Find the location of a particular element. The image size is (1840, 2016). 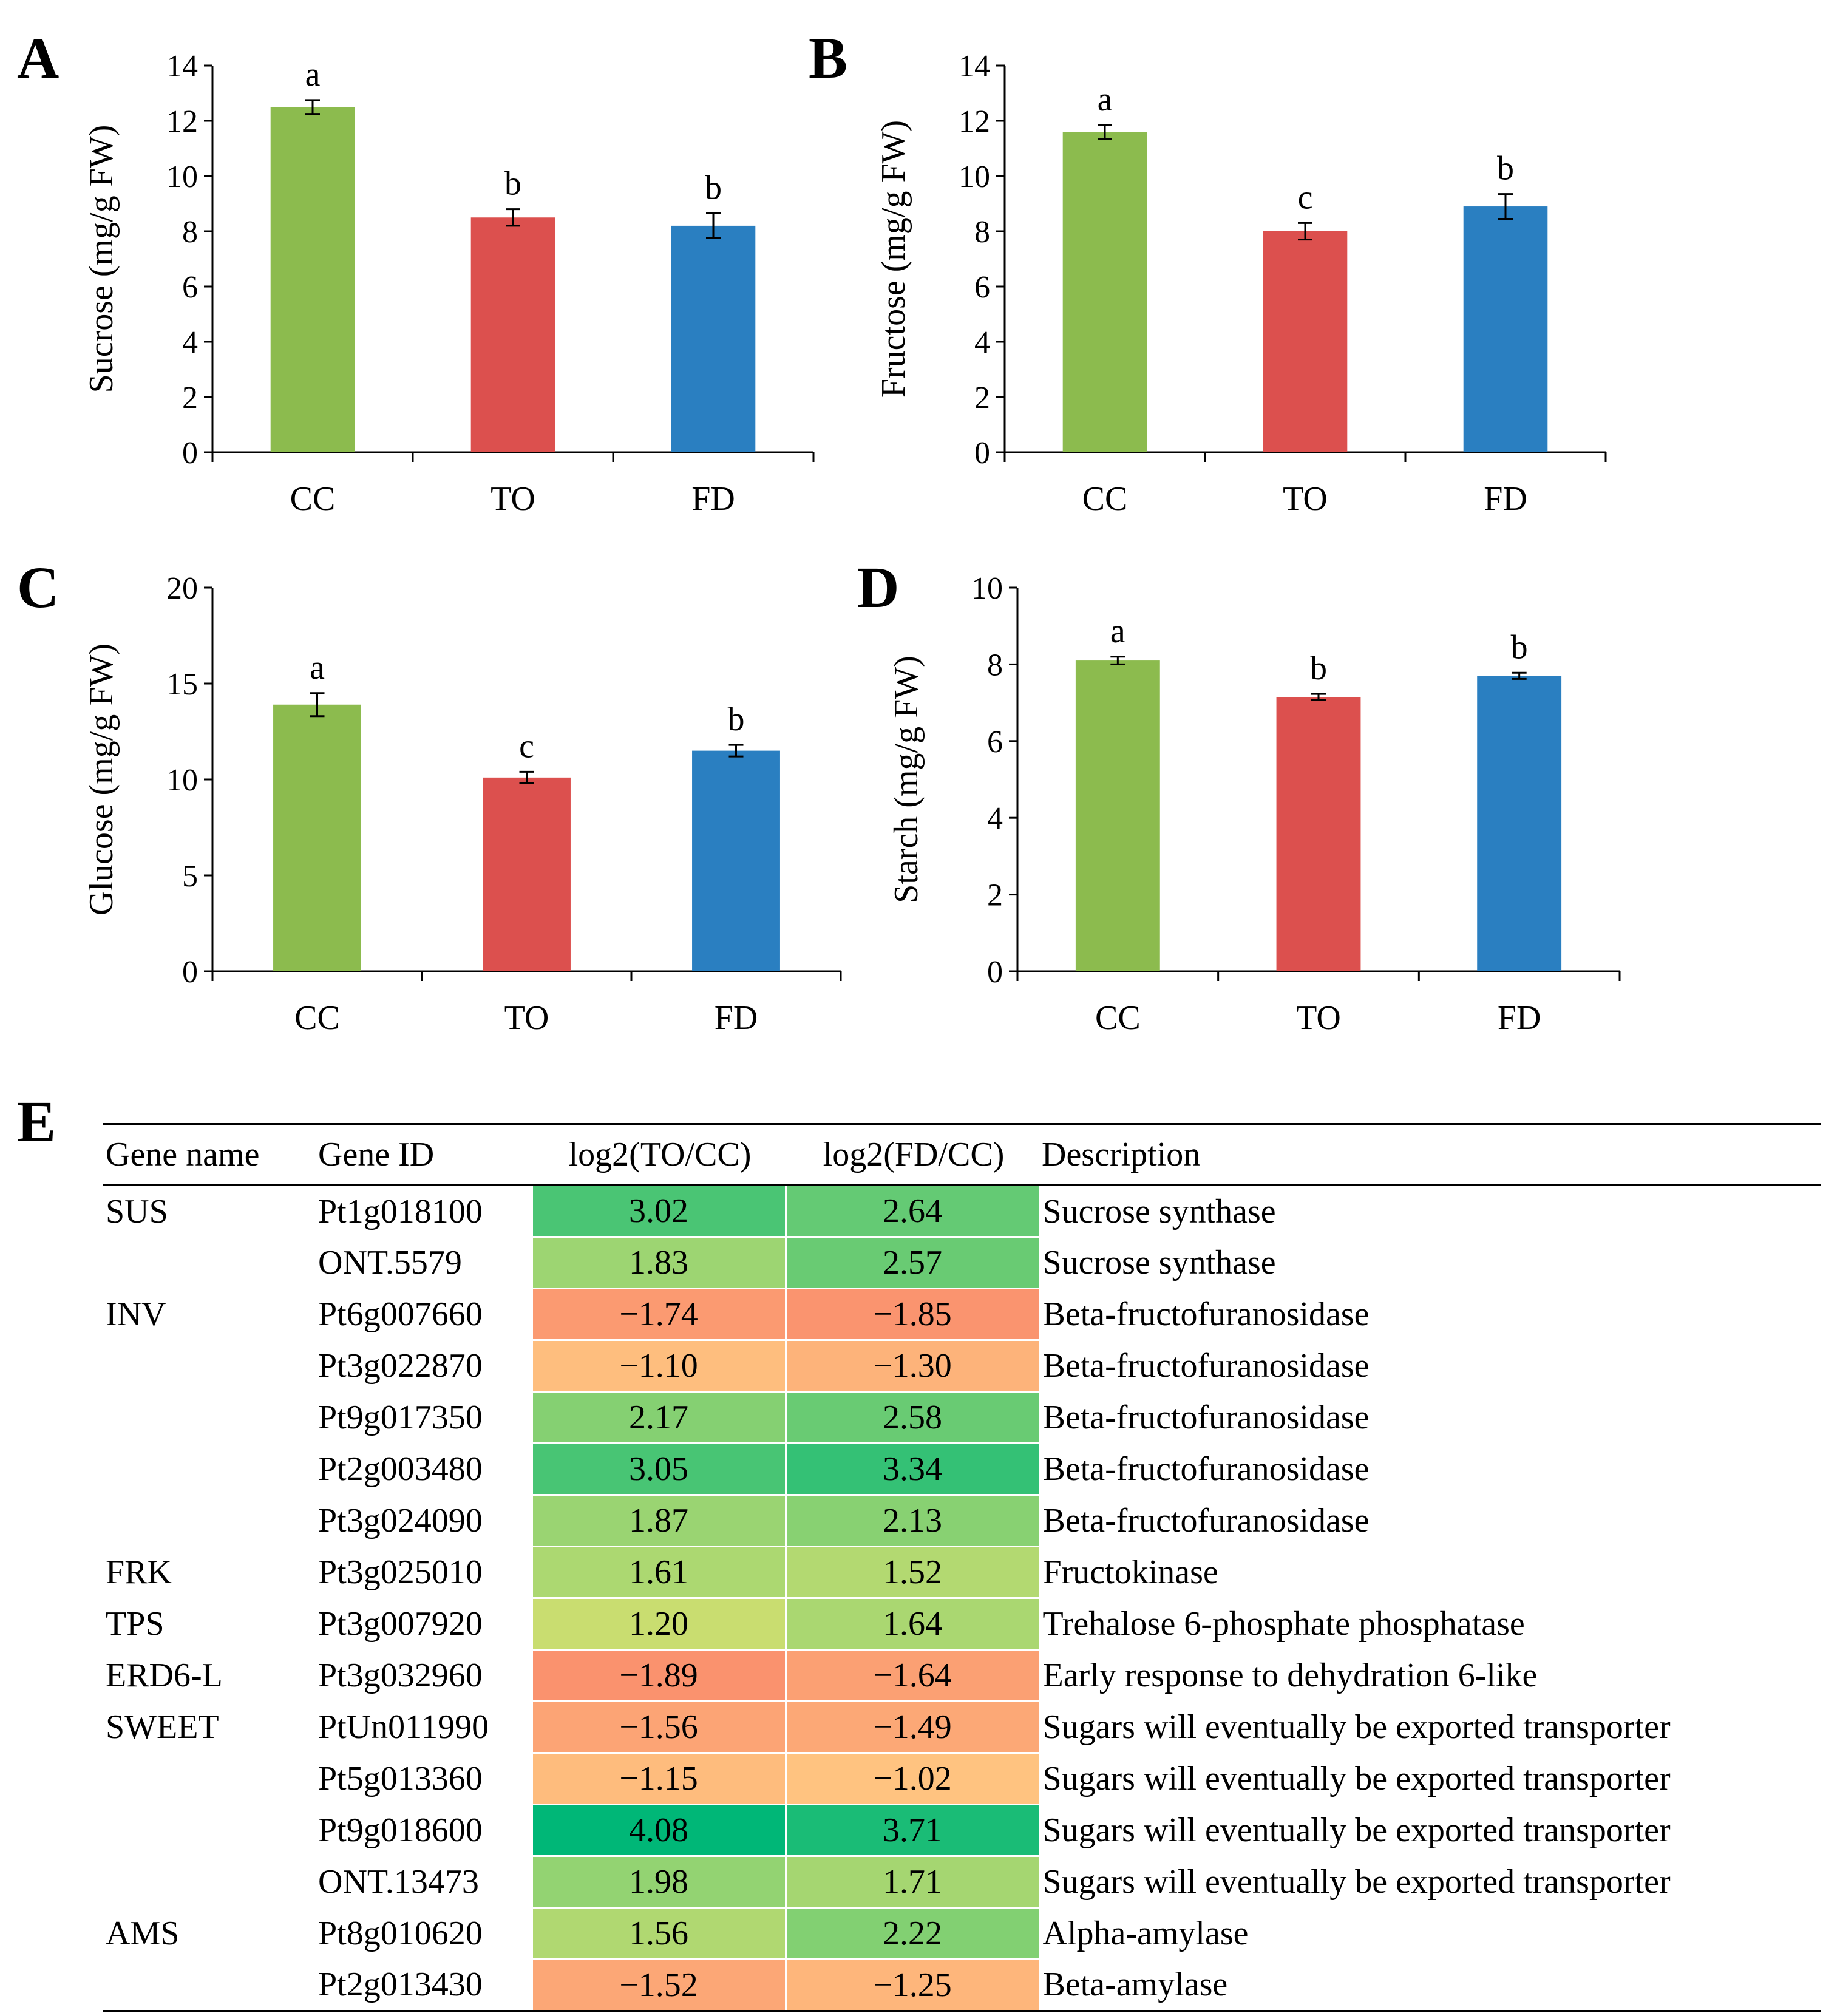

gene-name-cell: SWEET is located at coordinates (163, 1727).